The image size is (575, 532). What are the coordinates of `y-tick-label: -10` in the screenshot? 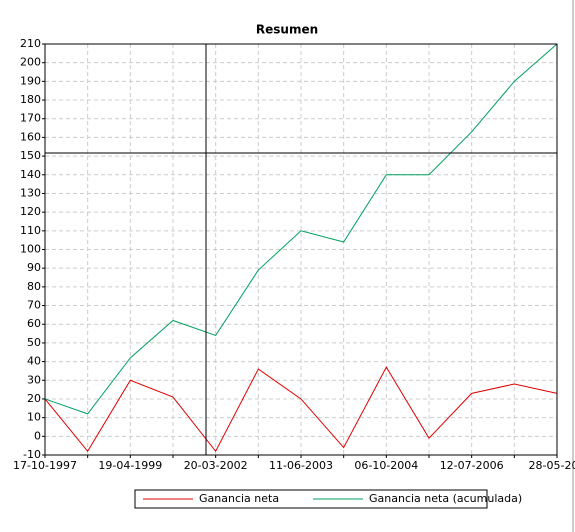 It's located at (32, 454).